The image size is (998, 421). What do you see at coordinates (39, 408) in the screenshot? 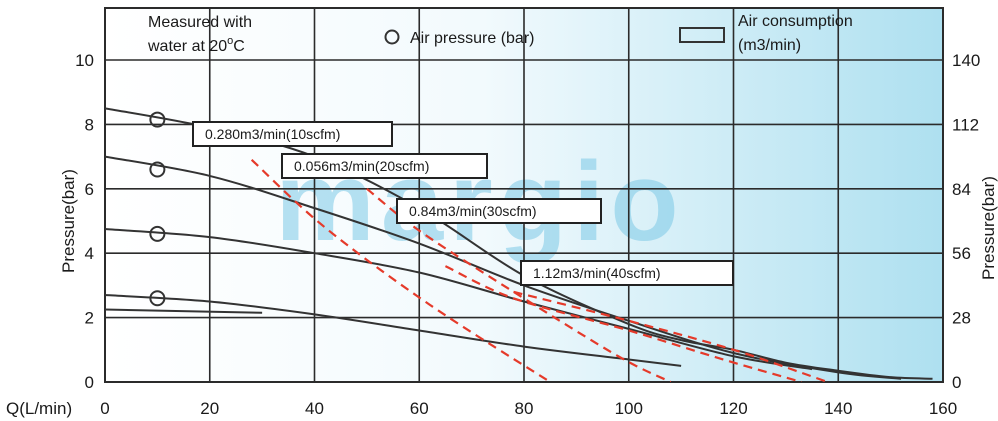
I see `x-axis-label: Q(L/min)` at bounding box center [39, 408].